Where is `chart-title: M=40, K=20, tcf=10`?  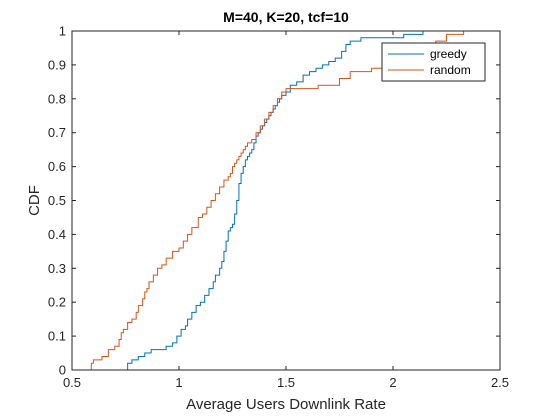
chart-title: M=40, K=20, tcf=10 is located at coordinates (286, 17).